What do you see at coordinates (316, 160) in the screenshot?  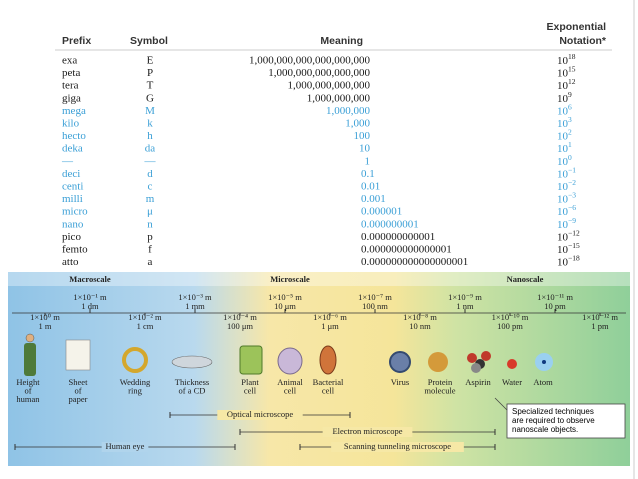 I see `table-row: — — 1 100` at bounding box center [316, 160].